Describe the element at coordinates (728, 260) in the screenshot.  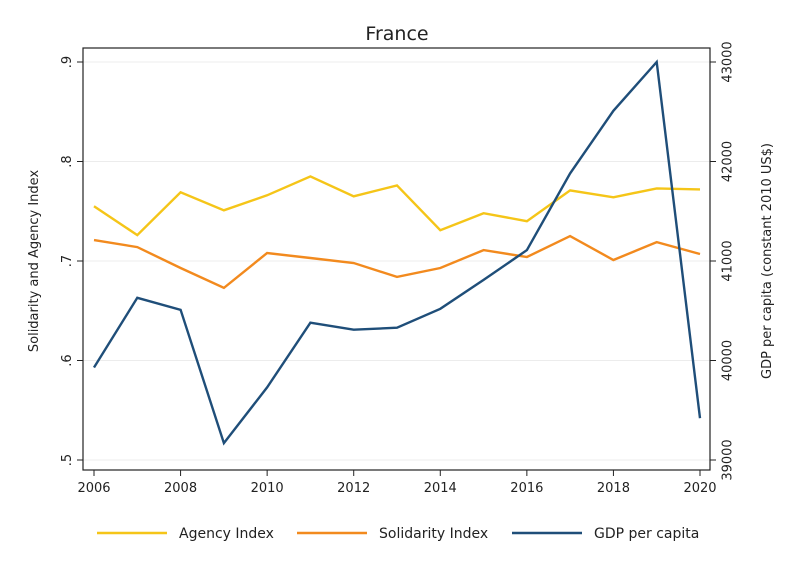
I see `right-tick-label: 41000` at that location.